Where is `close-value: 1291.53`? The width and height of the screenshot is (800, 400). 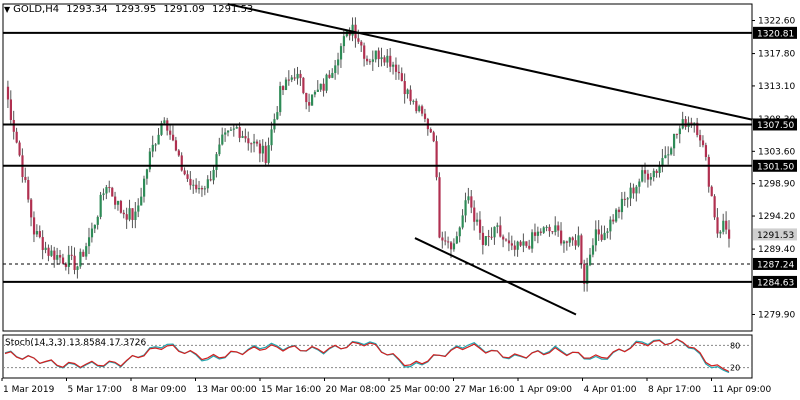
close-value: 1291.53 is located at coordinates (232, 9).